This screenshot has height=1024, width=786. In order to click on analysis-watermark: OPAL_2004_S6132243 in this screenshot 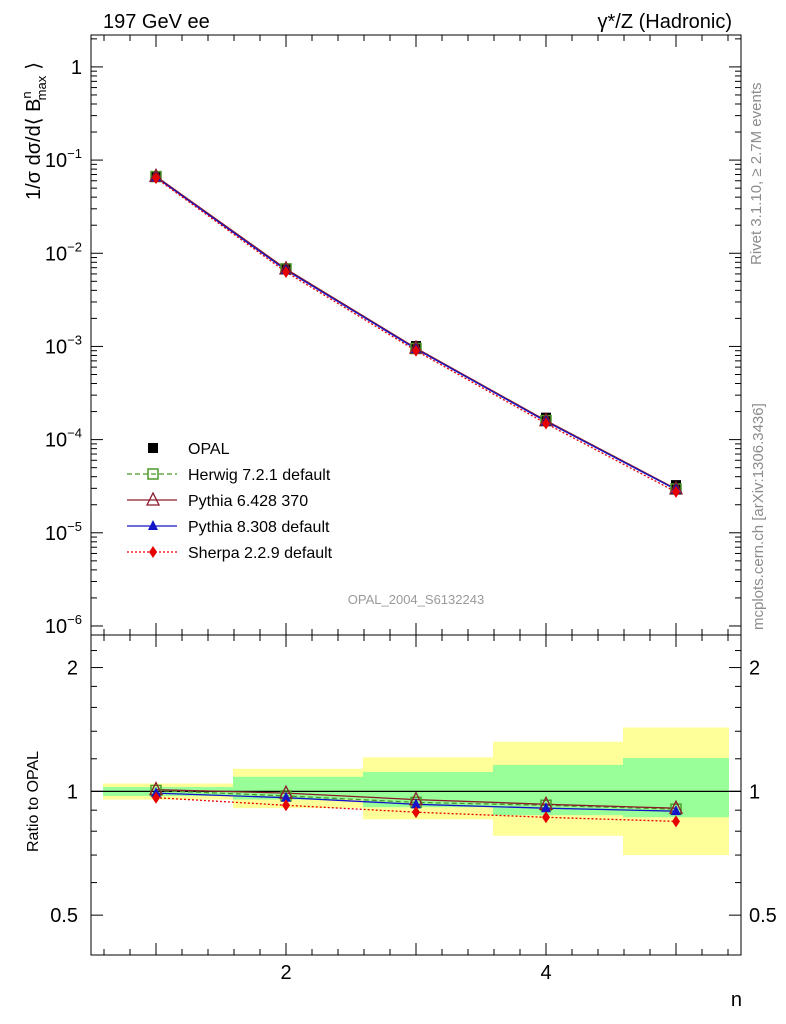, I will do `click(416, 599)`.